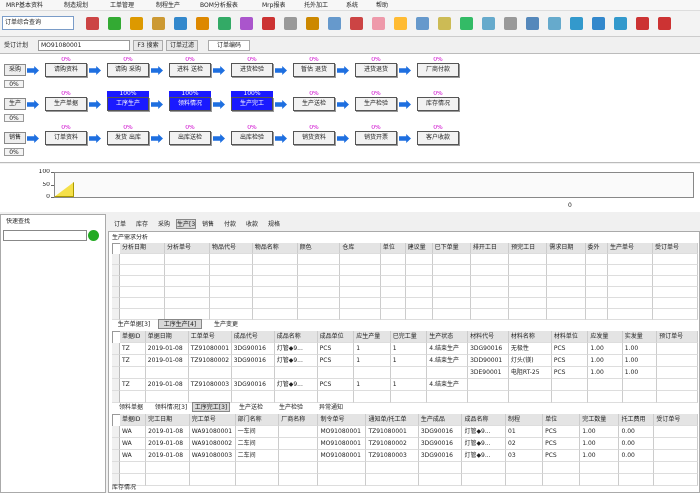 This screenshot has height=493, width=700. Describe the element at coordinates (225, 324) in the screenshot. I see `tab: 生产变更` at that location.